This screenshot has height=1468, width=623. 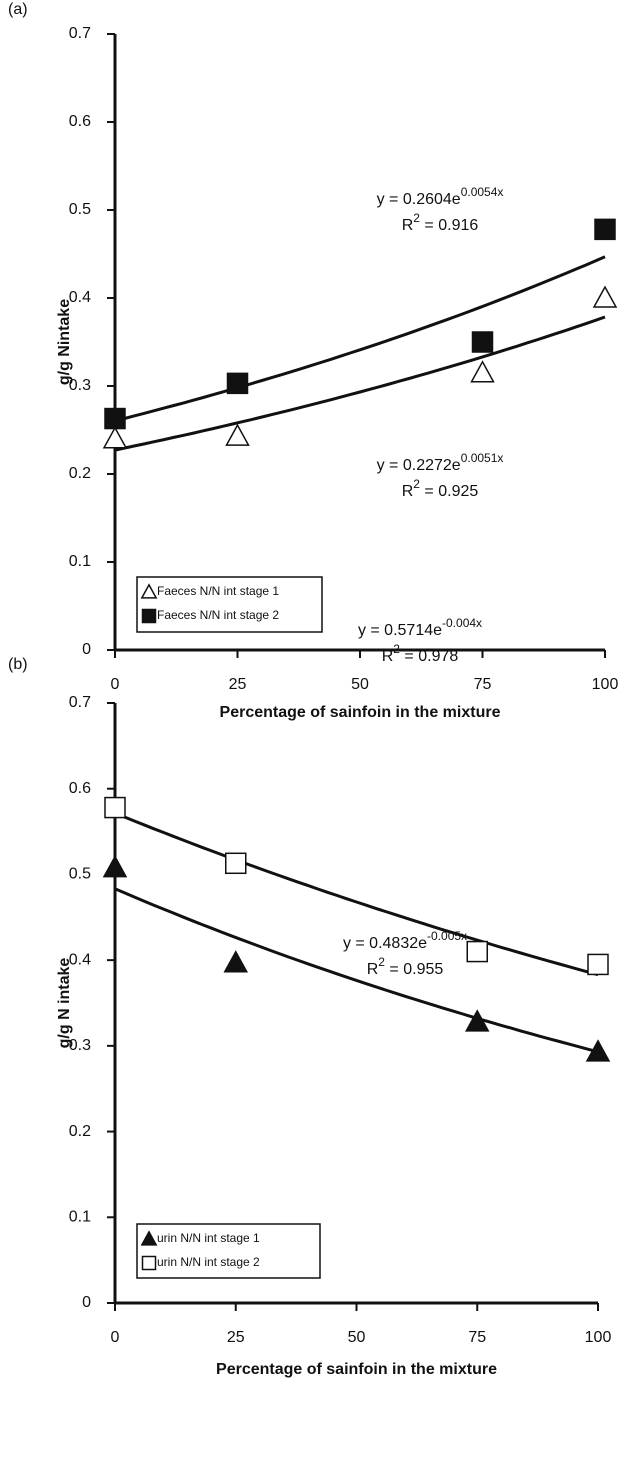 I want to click on equation-coefficient: 0.2272, so click(x=427, y=465).